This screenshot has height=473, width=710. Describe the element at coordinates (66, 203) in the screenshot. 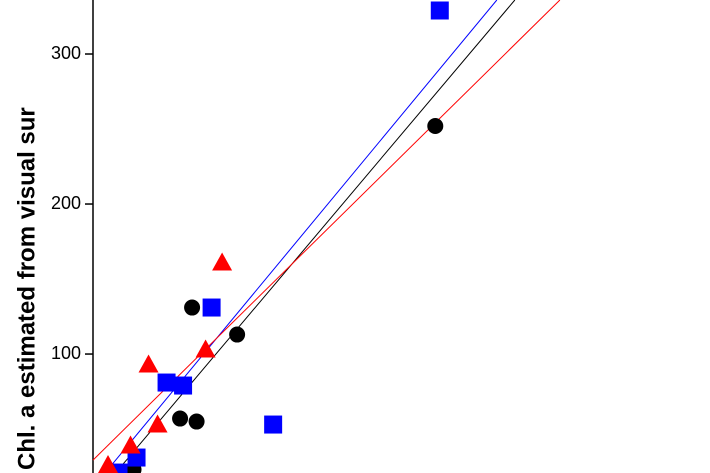

I see `y-tick-label: 200` at that location.